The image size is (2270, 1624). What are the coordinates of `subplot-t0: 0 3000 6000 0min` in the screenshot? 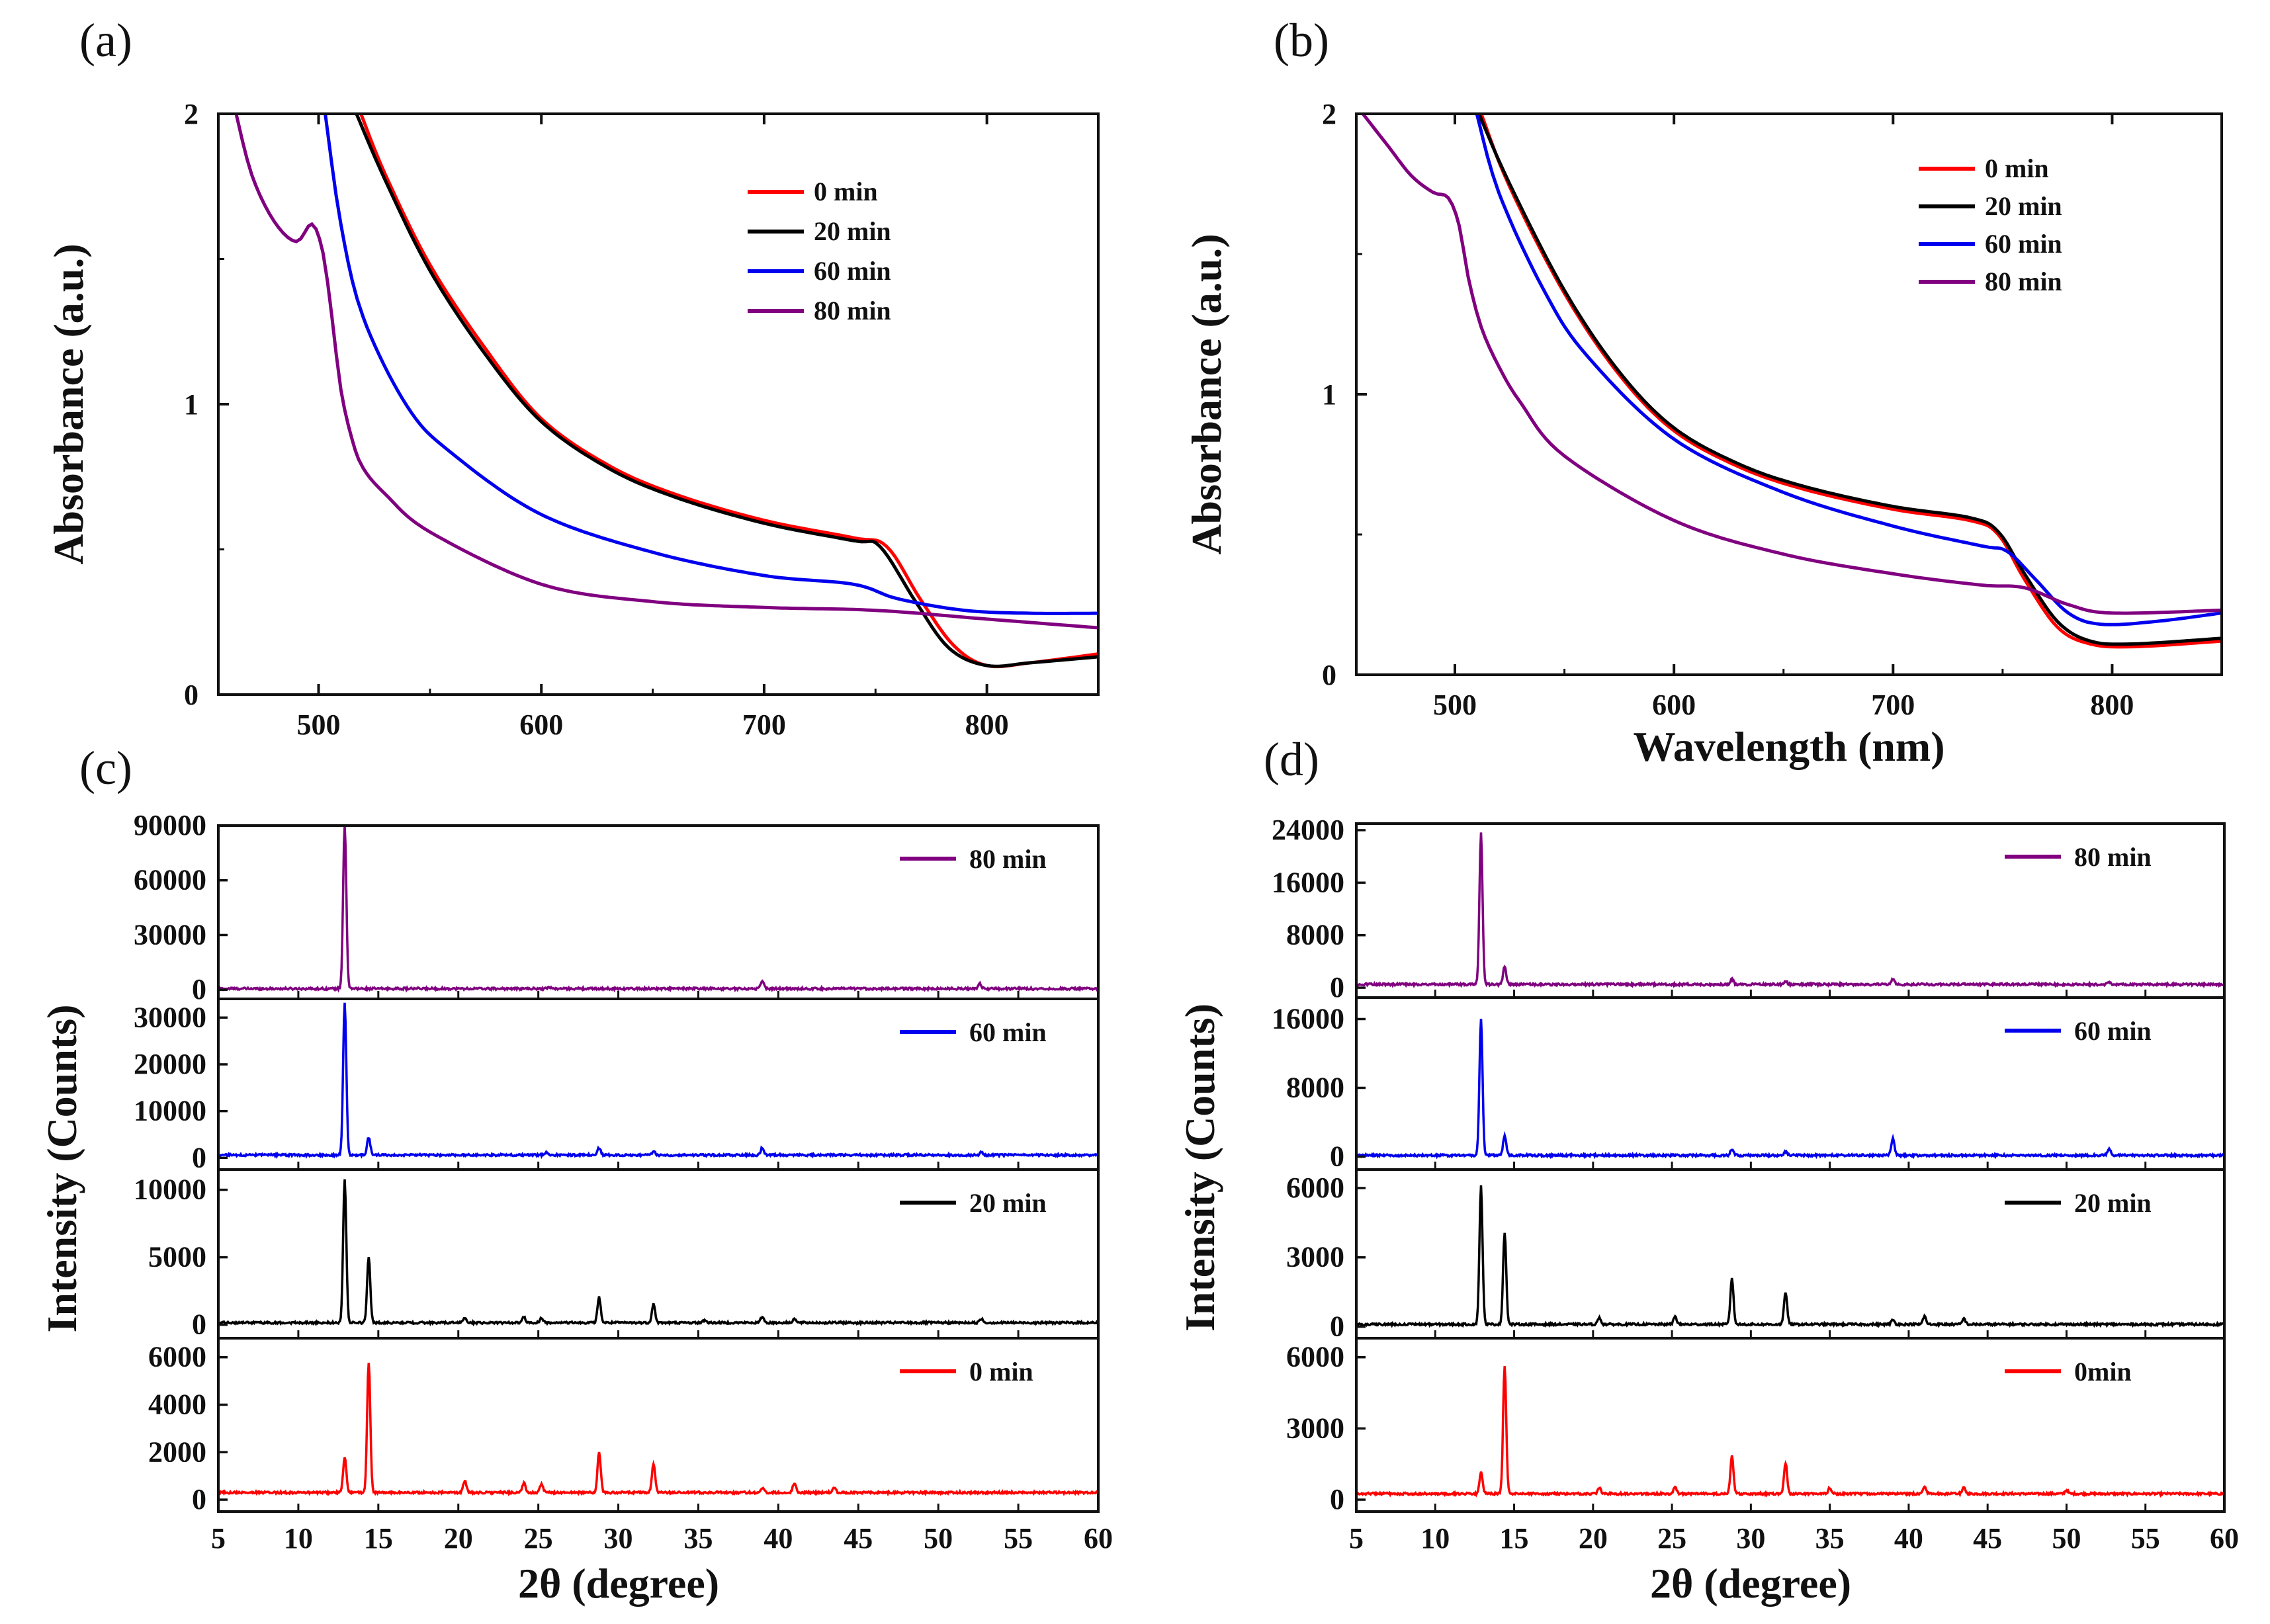 It's located at (1756, 1426).